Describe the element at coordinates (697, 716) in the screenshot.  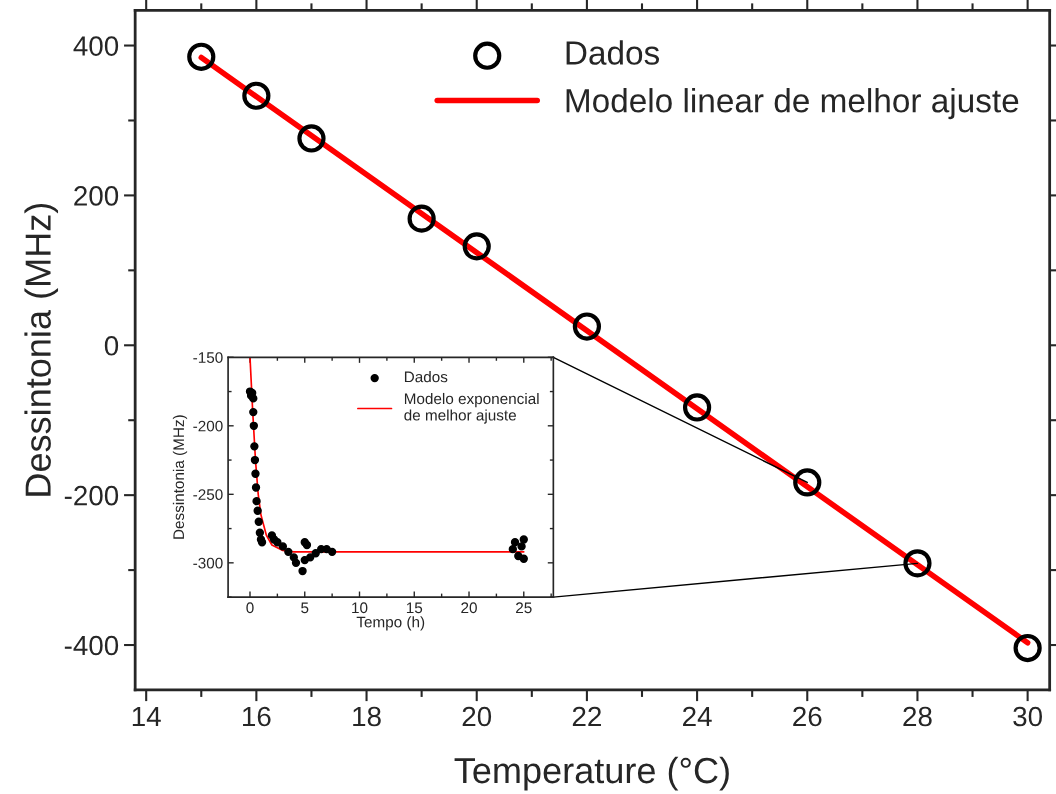
I see `x-tick-label: 24` at that location.